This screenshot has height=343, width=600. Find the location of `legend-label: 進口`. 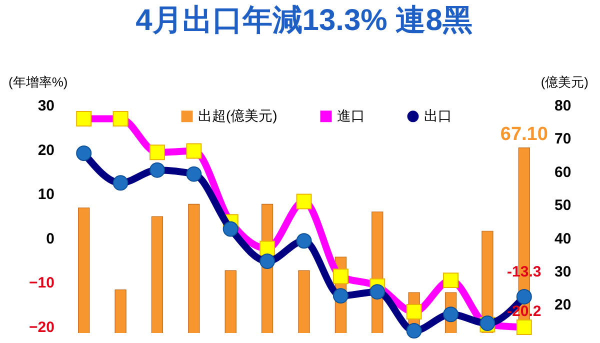

legend-label: 進口 is located at coordinates (351, 115).